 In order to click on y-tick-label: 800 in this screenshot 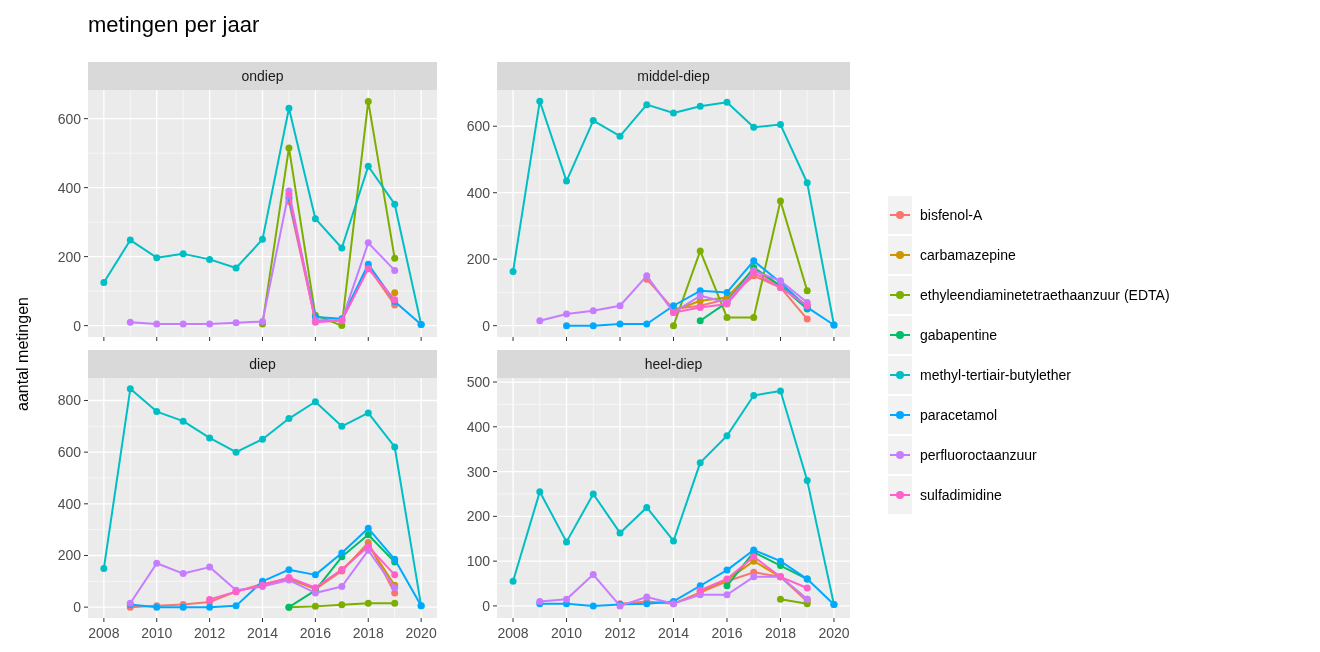, I will do `click(69, 400)`.